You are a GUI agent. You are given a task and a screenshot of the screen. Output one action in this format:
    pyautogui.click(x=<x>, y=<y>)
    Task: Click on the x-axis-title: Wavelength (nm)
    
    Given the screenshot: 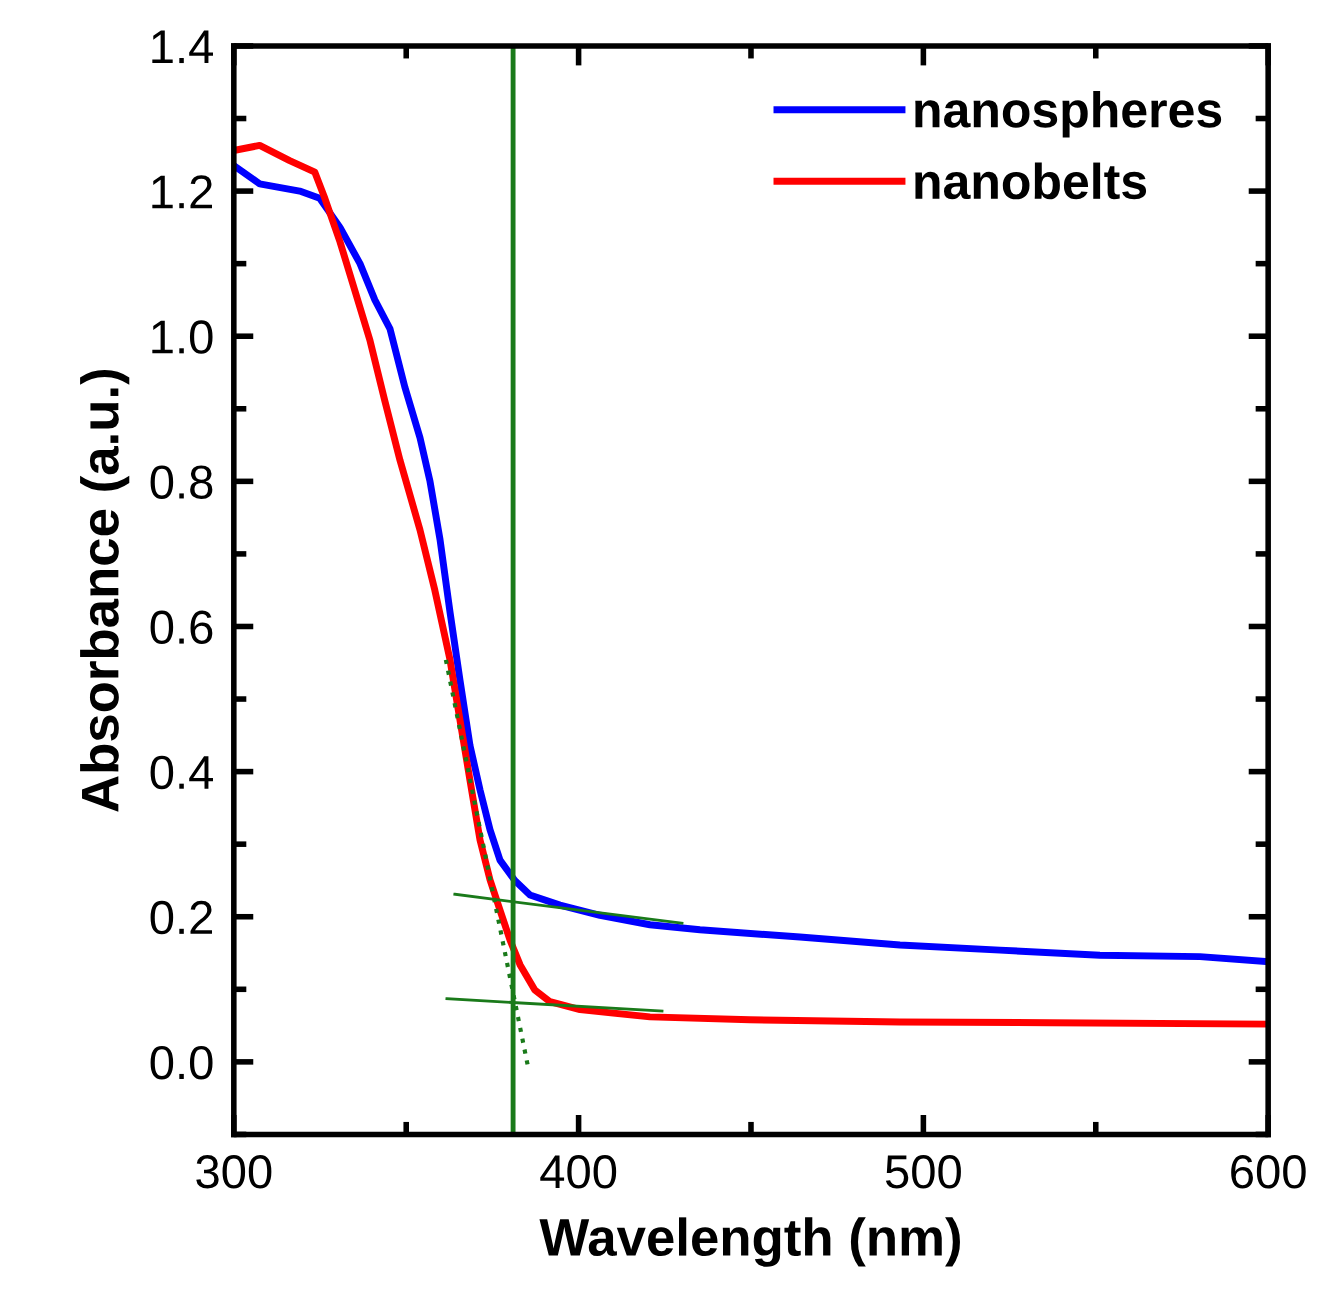 What is the action you would take?
    pyautogui.click(x=749, y=1242)
    